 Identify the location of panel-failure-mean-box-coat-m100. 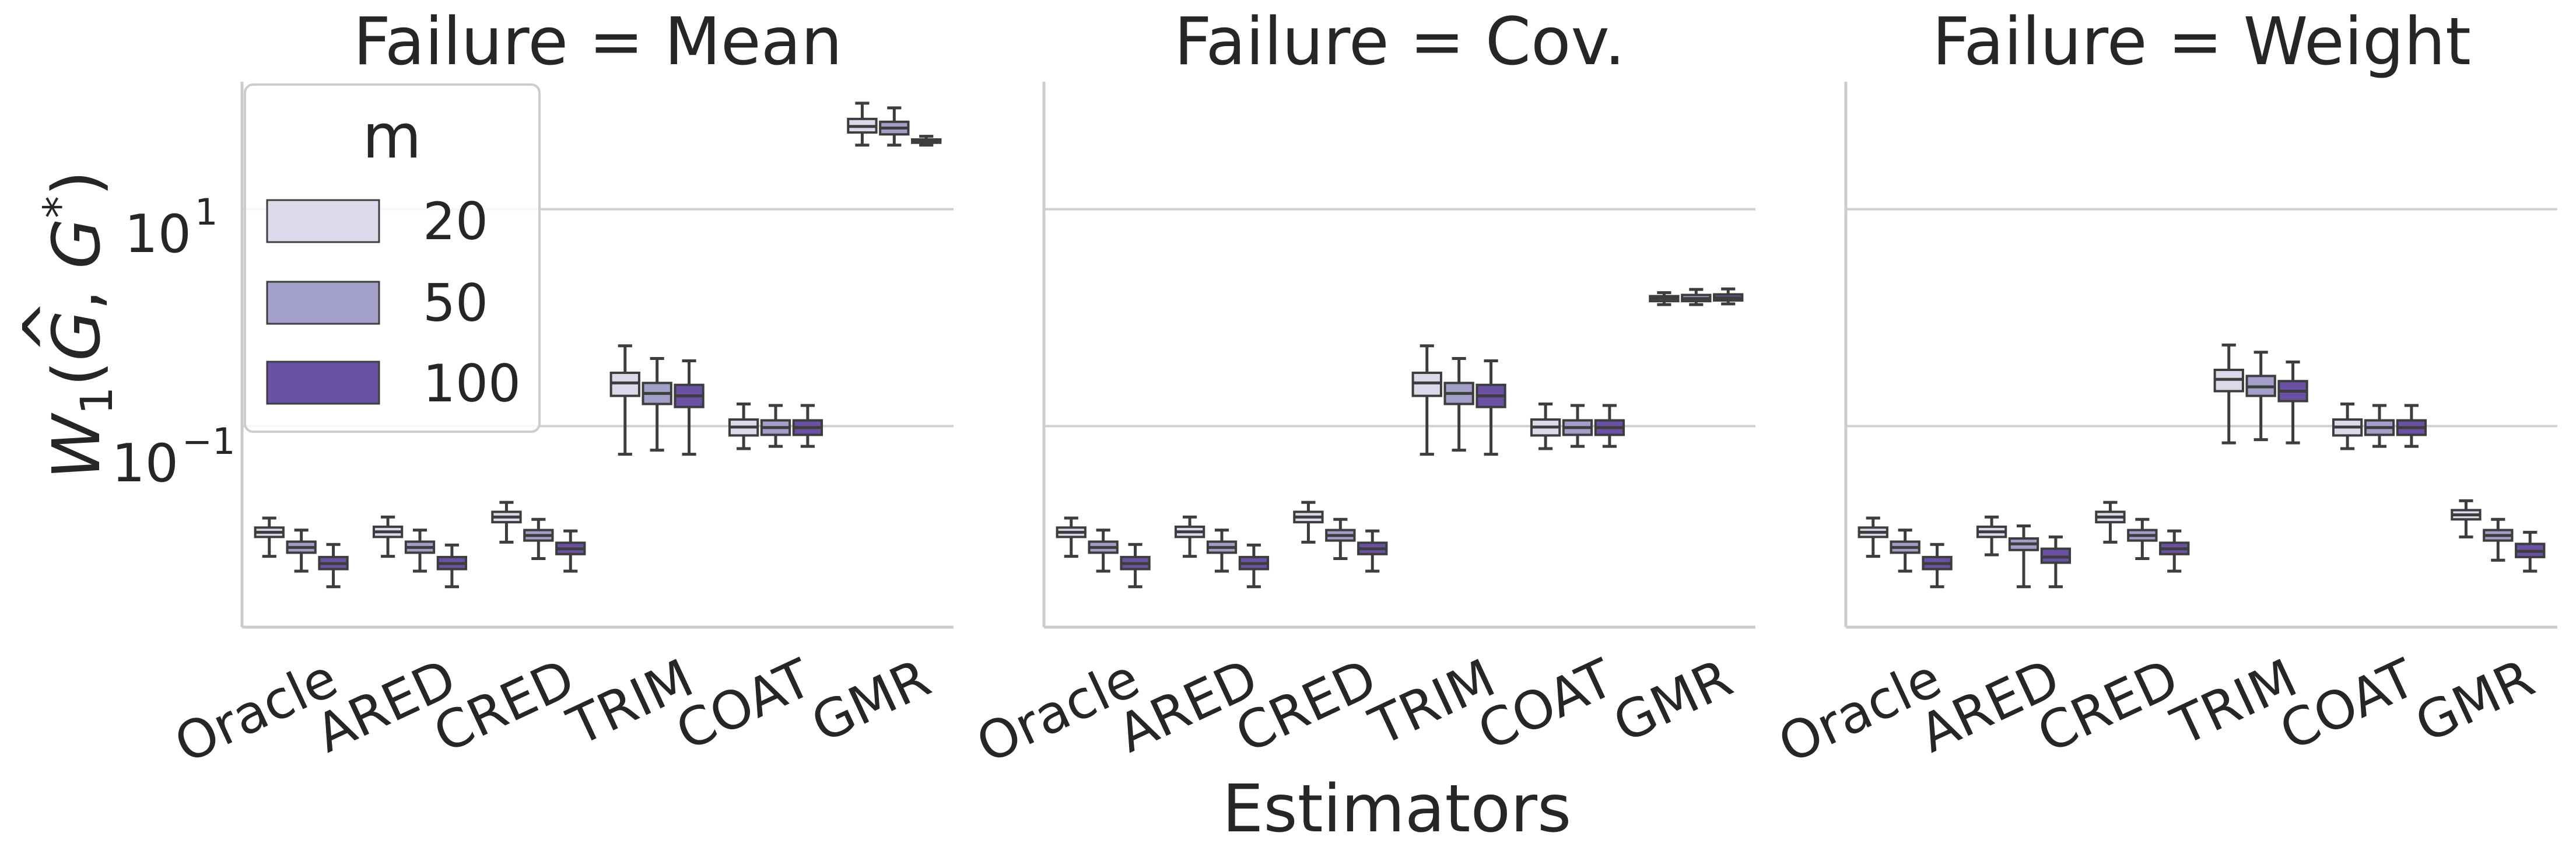
(807, 426).